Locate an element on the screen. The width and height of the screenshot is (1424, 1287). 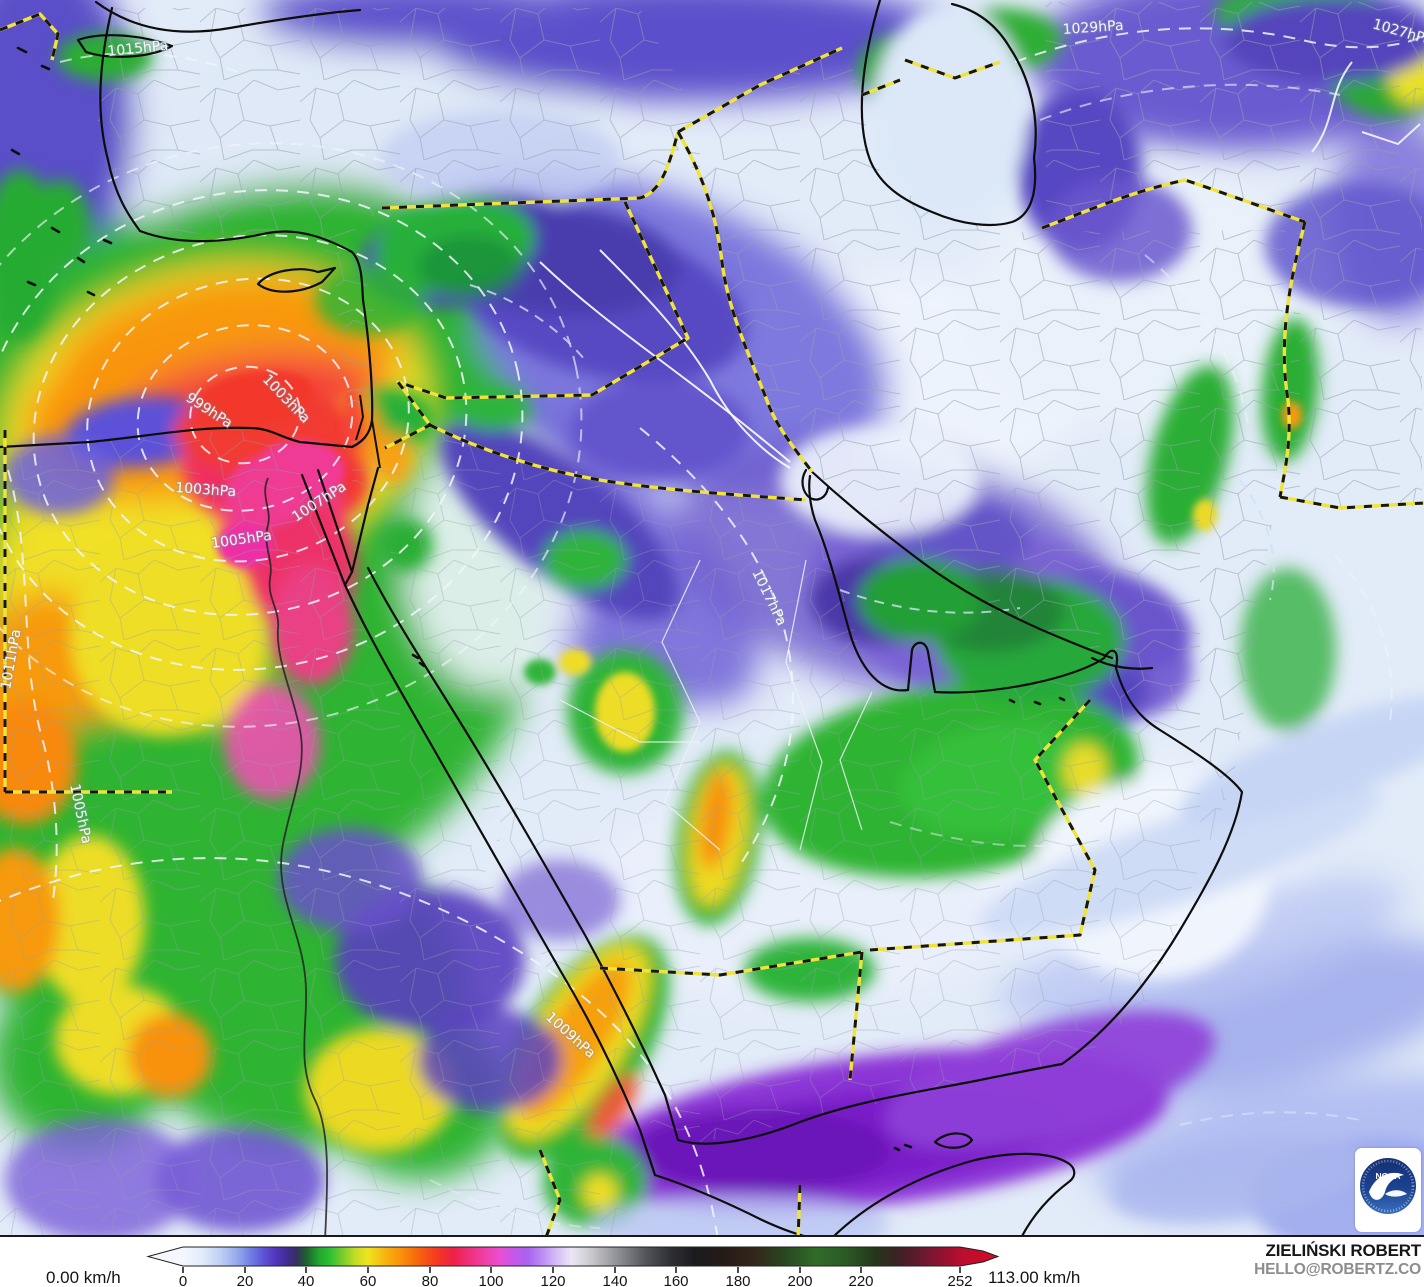
aqaba-gulf is located at coordinates (361, 526).